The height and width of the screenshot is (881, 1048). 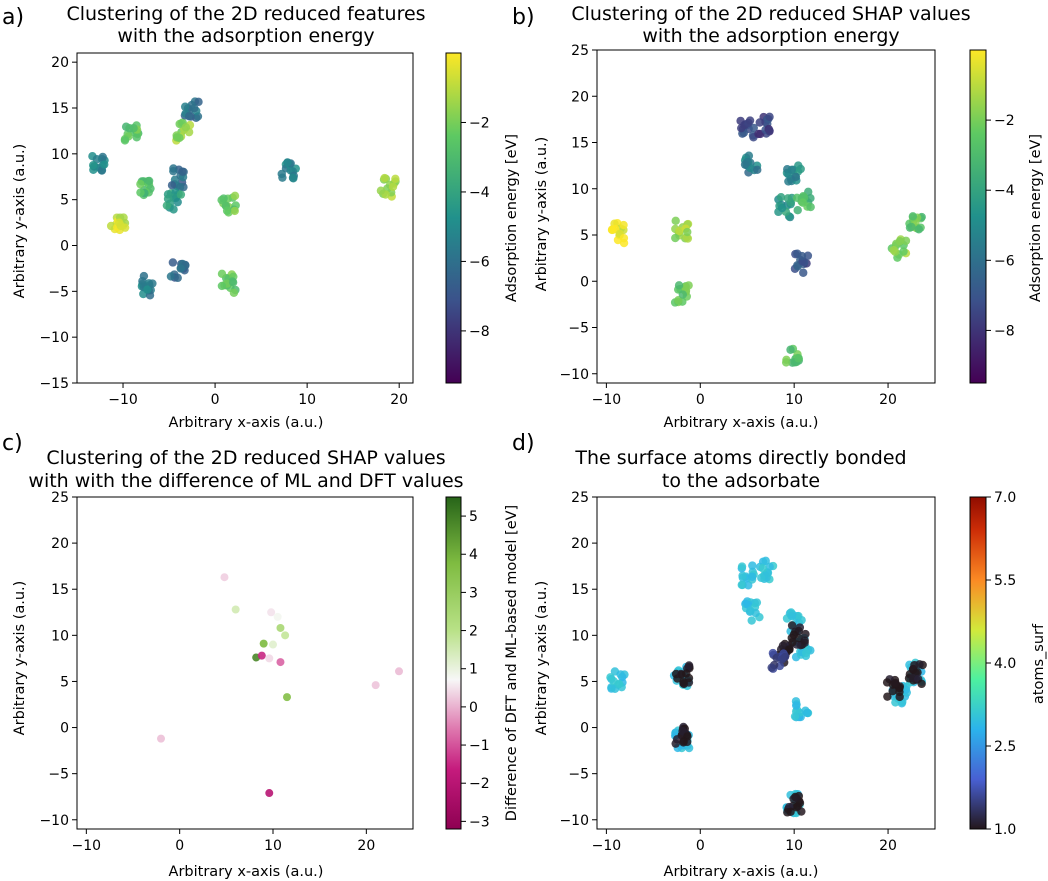 I want to click on xlabel-a: Arbitrary x-axis (a.u.), so click(x=246, y=423).